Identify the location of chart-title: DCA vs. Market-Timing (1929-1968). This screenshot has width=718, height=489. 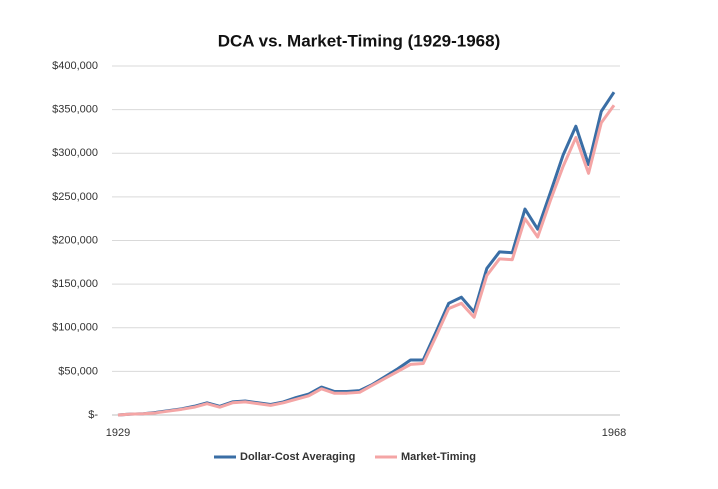
(359, 40).